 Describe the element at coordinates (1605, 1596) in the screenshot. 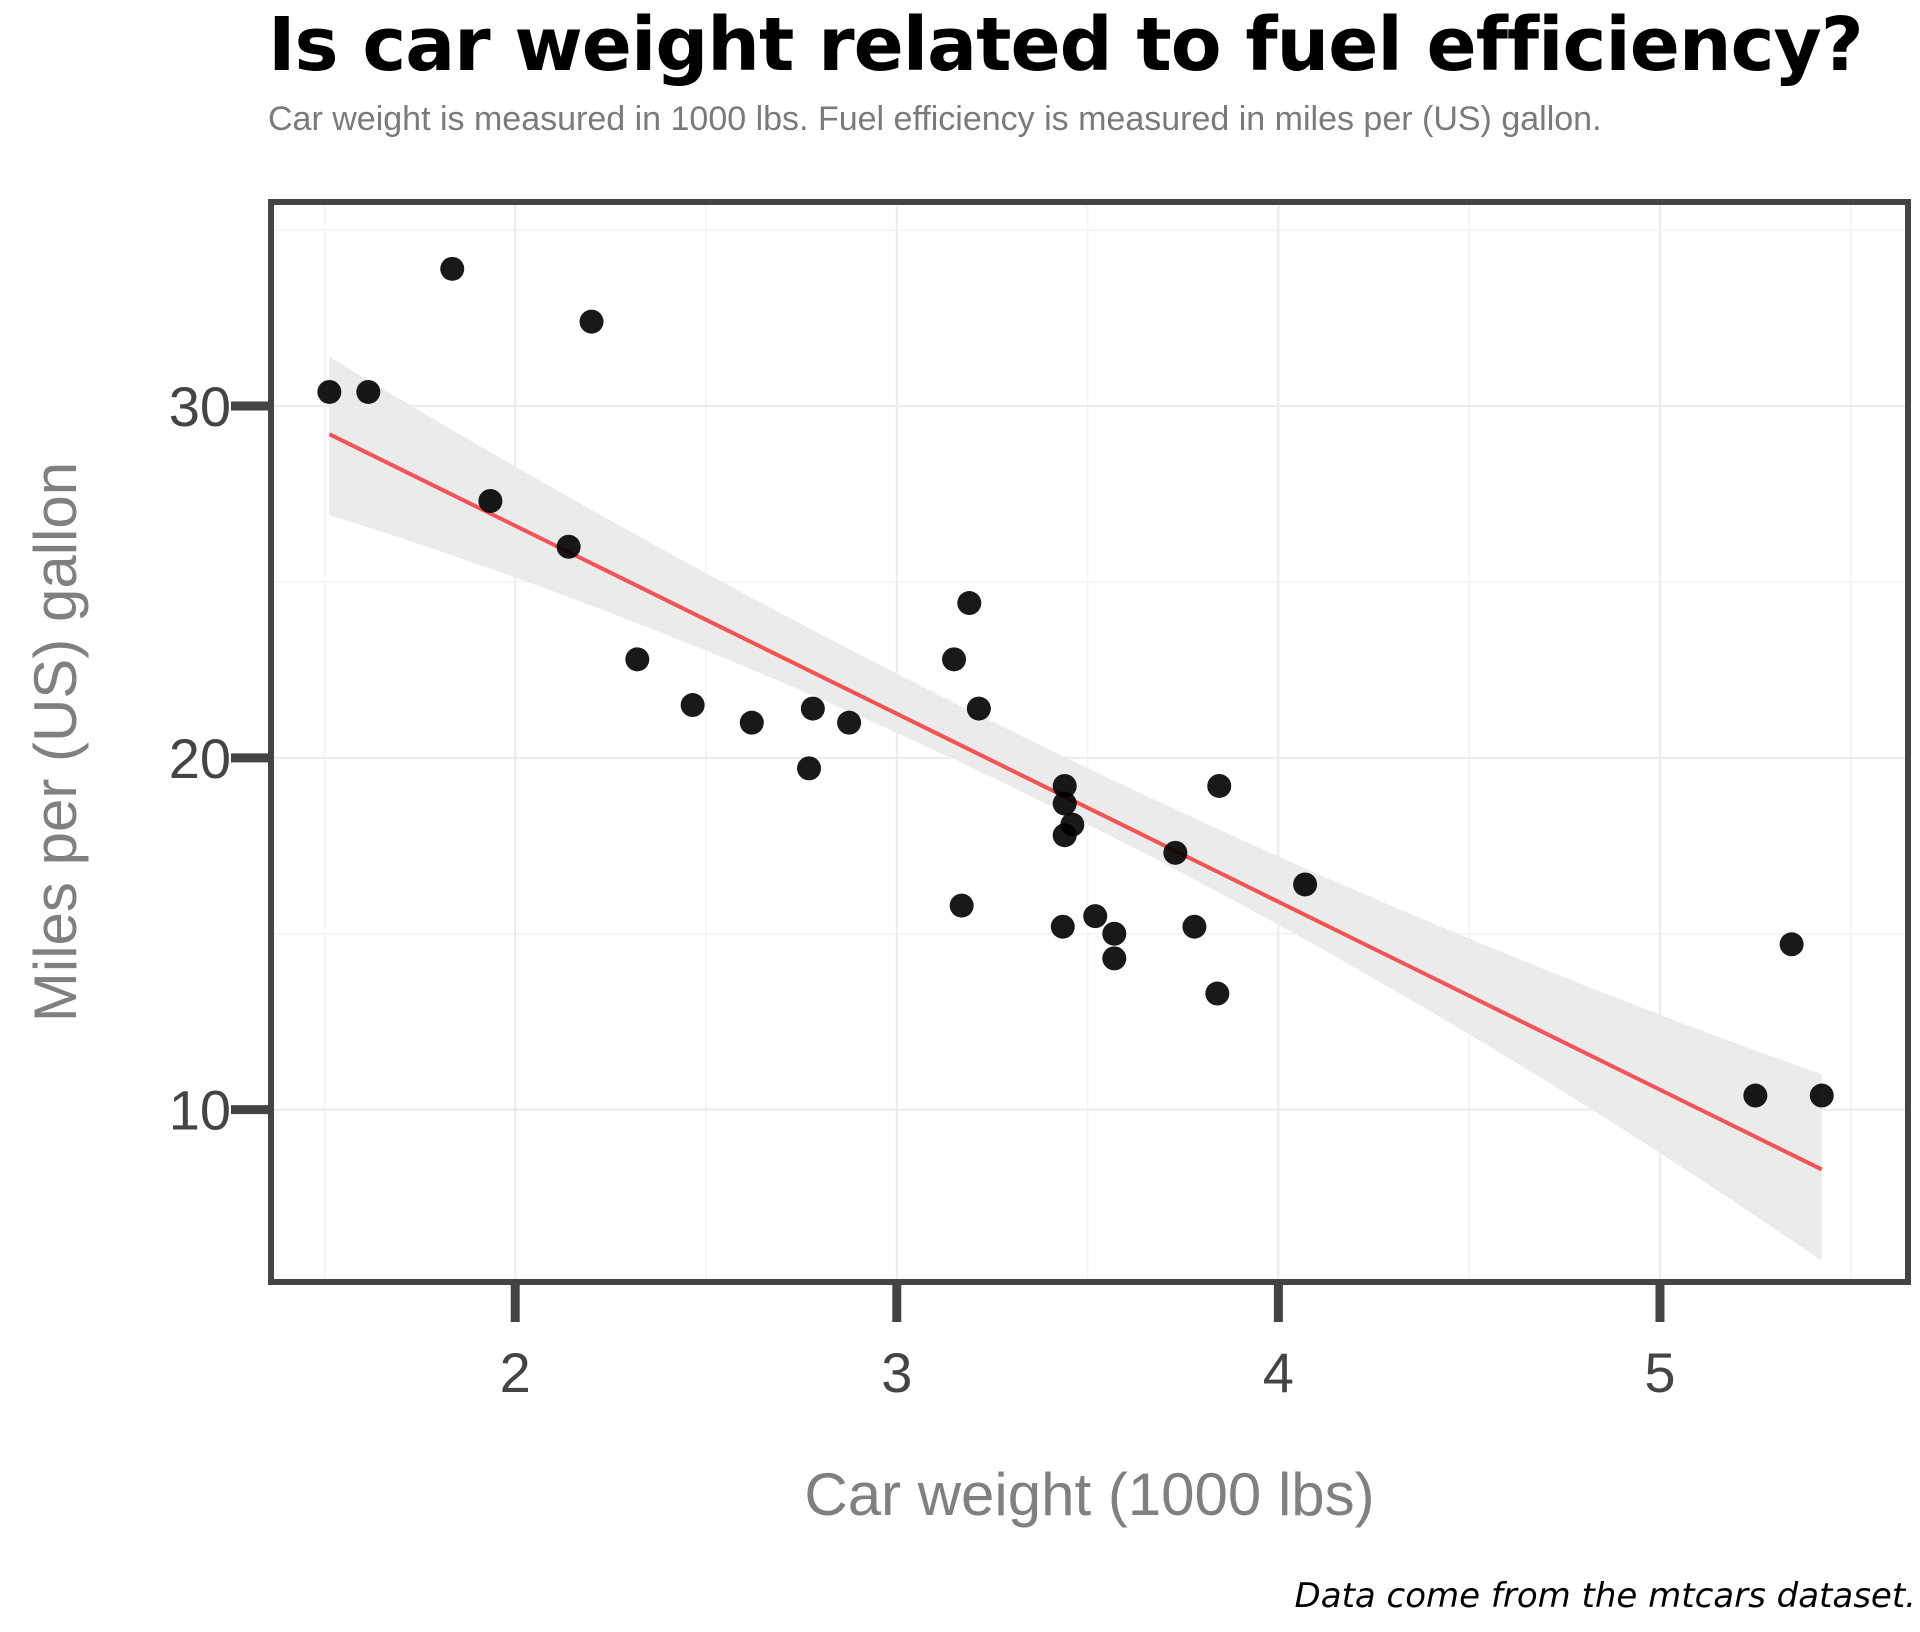

I see `chart-caption: Data come from the mtcars dataset.` at that location.